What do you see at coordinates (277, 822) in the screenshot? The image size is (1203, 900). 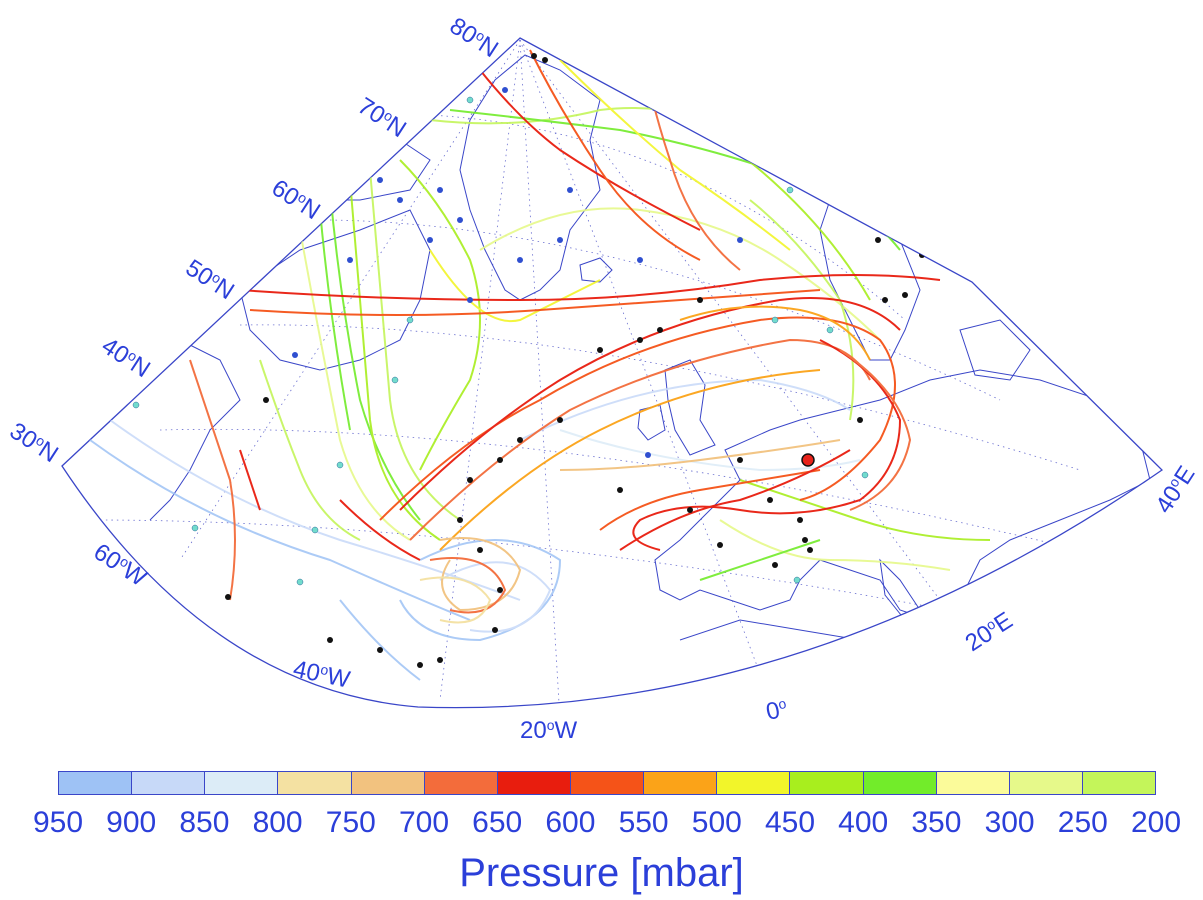 I see `colorbar-tick-label: 800` at bounding box center [277, 822].